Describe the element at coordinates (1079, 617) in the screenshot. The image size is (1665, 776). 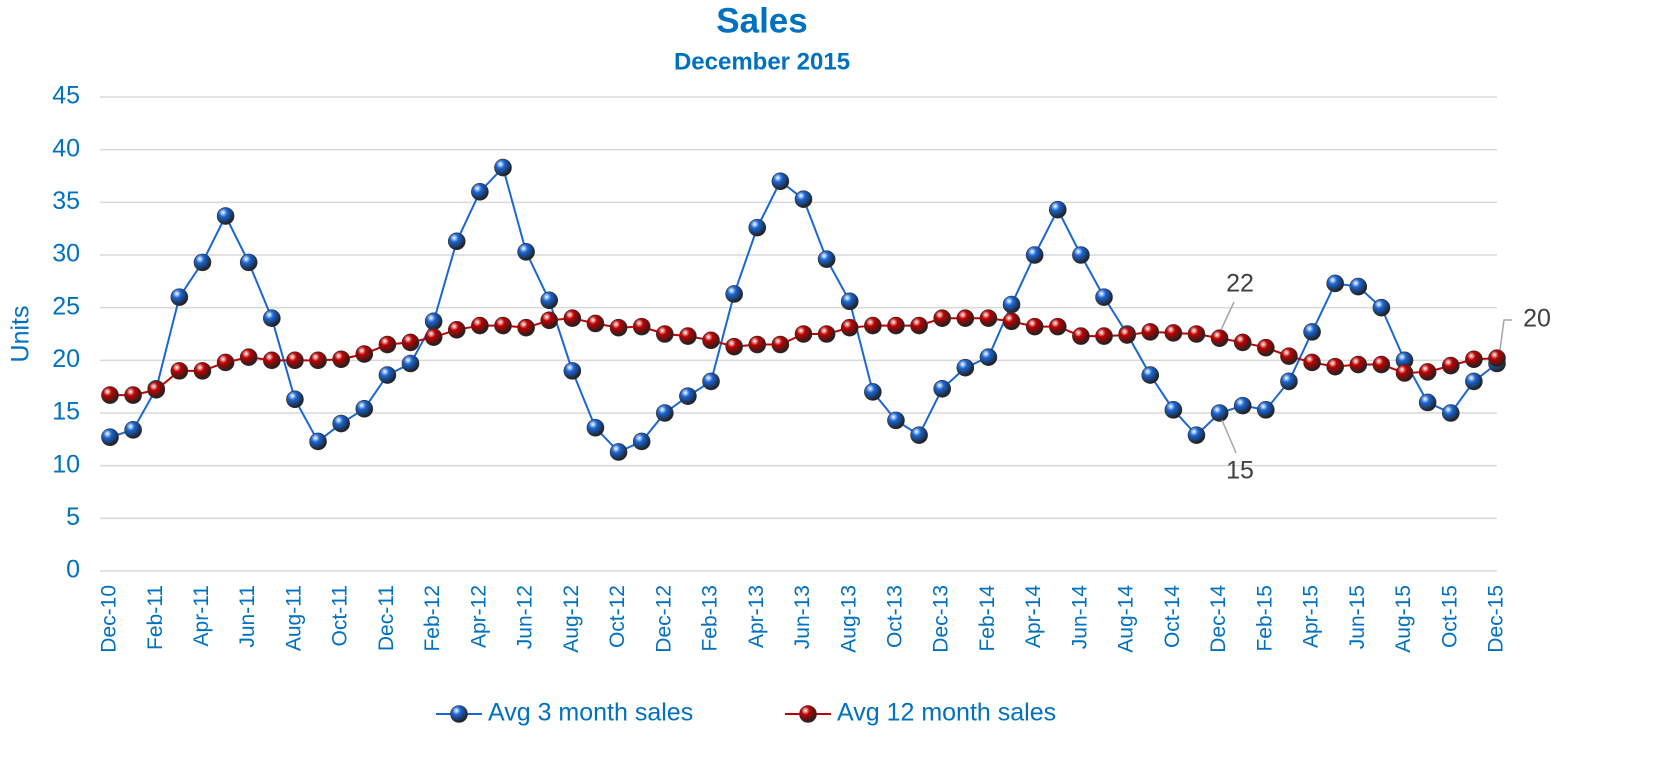
I see `x-tick-label: Jun-14` at that location.